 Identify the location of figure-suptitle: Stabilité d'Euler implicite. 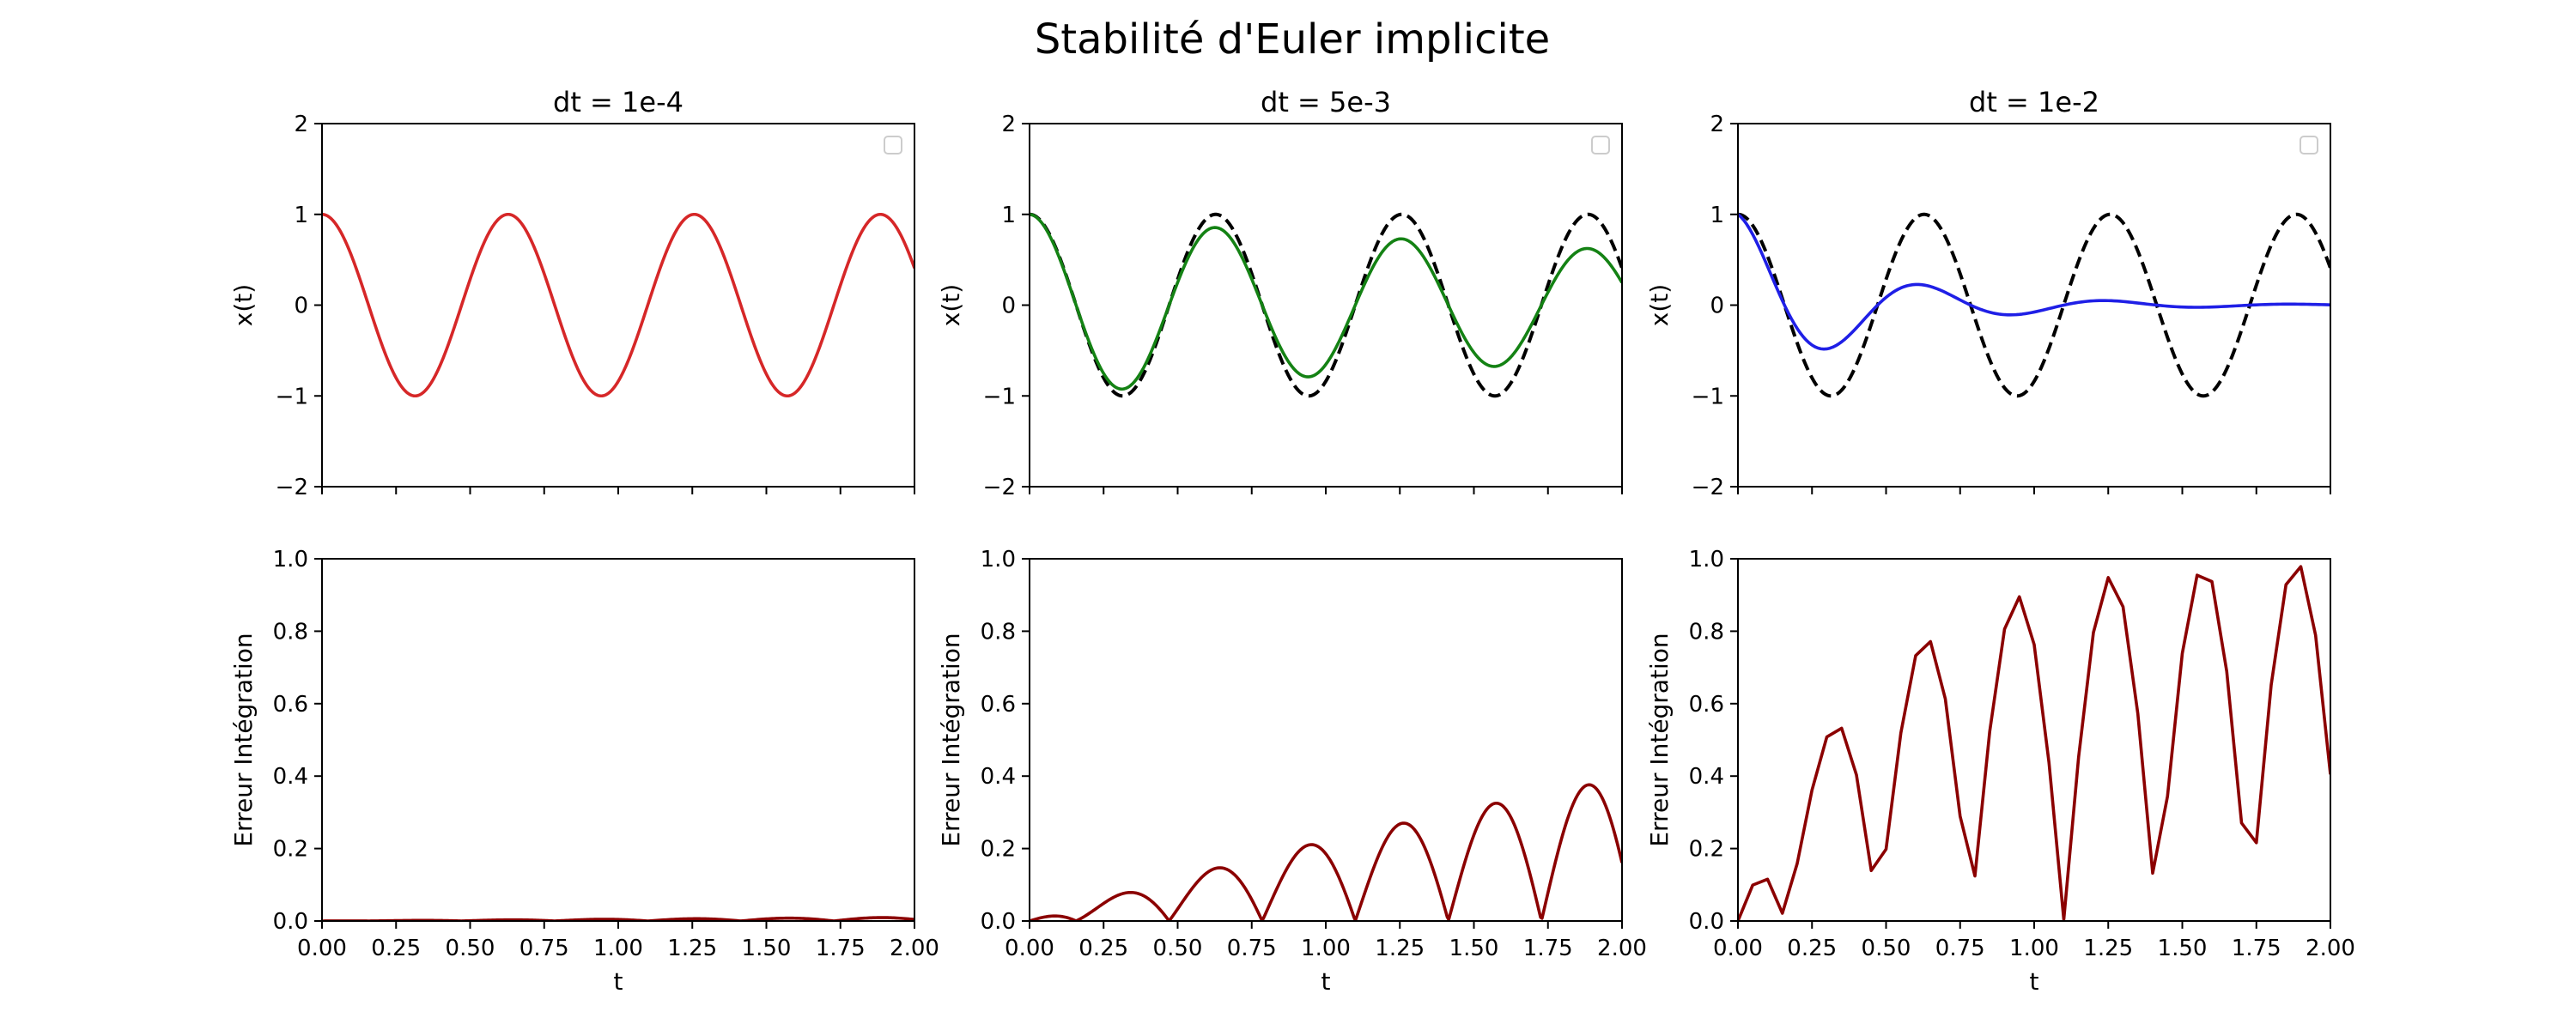
(1292, 39).